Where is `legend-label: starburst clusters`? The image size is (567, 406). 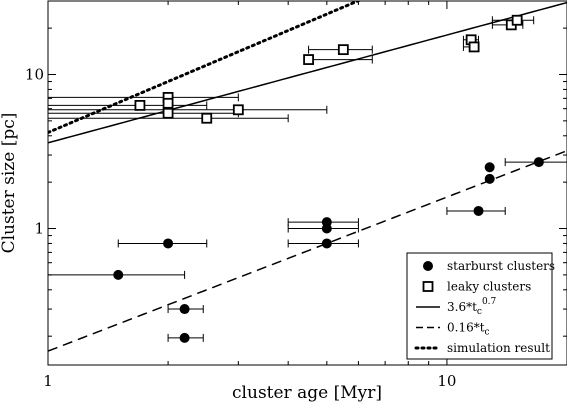
legend-label: starburst clusters is located at coordinates (501, 266).